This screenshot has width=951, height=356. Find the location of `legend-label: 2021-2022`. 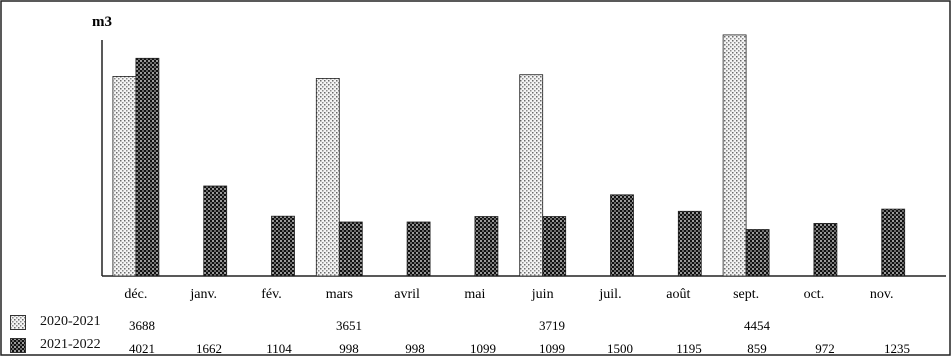

legend-label: 2021-2022 is located at coordinates (70, 344).